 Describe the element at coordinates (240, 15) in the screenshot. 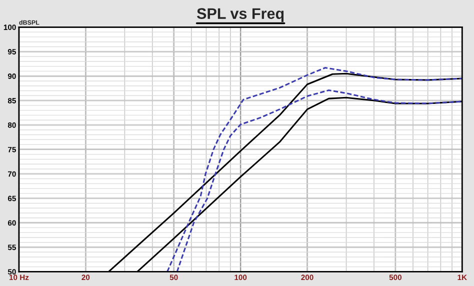

I see `chart-title: SPL vs Freq` at that location.